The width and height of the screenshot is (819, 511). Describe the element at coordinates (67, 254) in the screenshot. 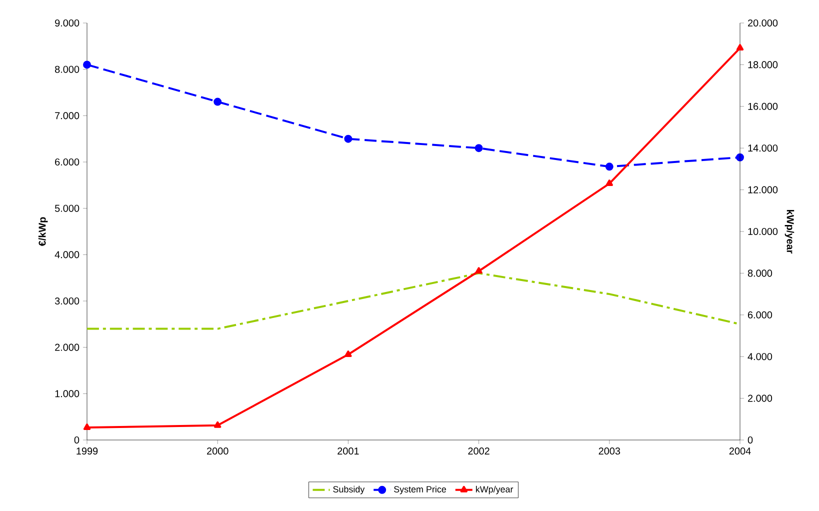

I see `y-tick-label: 4.000` at that location.